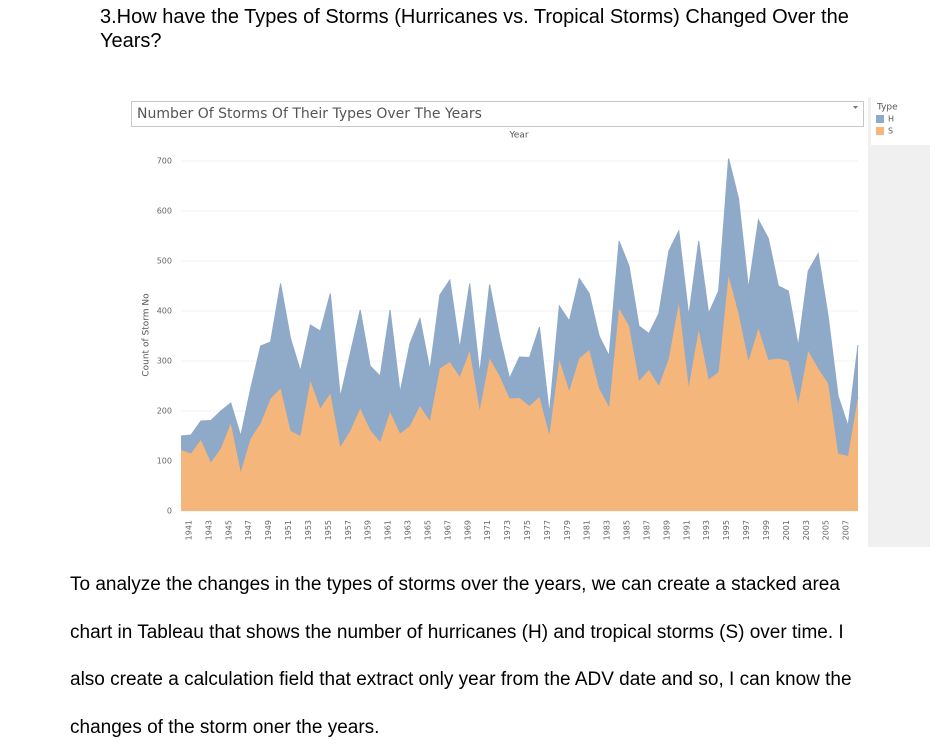 The width and height of the screenshot is (940, 751). I want to click on x-tick-label: 1955, so click(328, 530).